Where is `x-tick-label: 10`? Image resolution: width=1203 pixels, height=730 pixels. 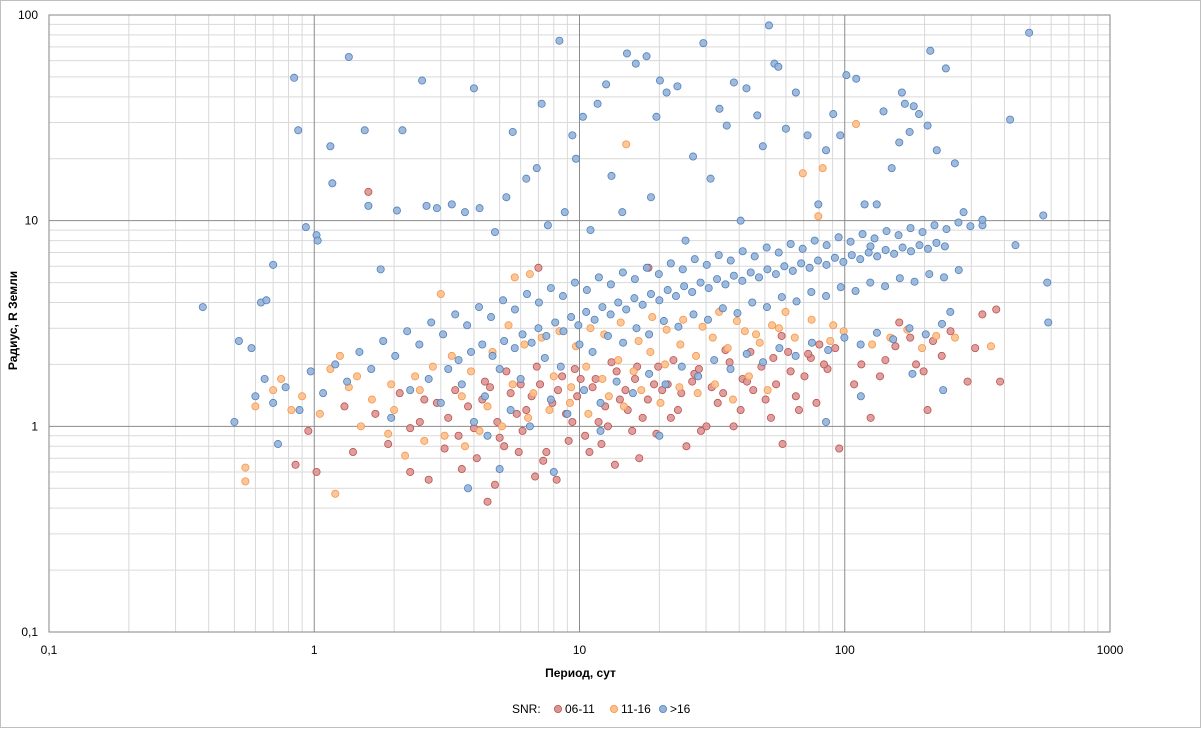
x-tick-label: 10 is located at coordinates (580, 650).